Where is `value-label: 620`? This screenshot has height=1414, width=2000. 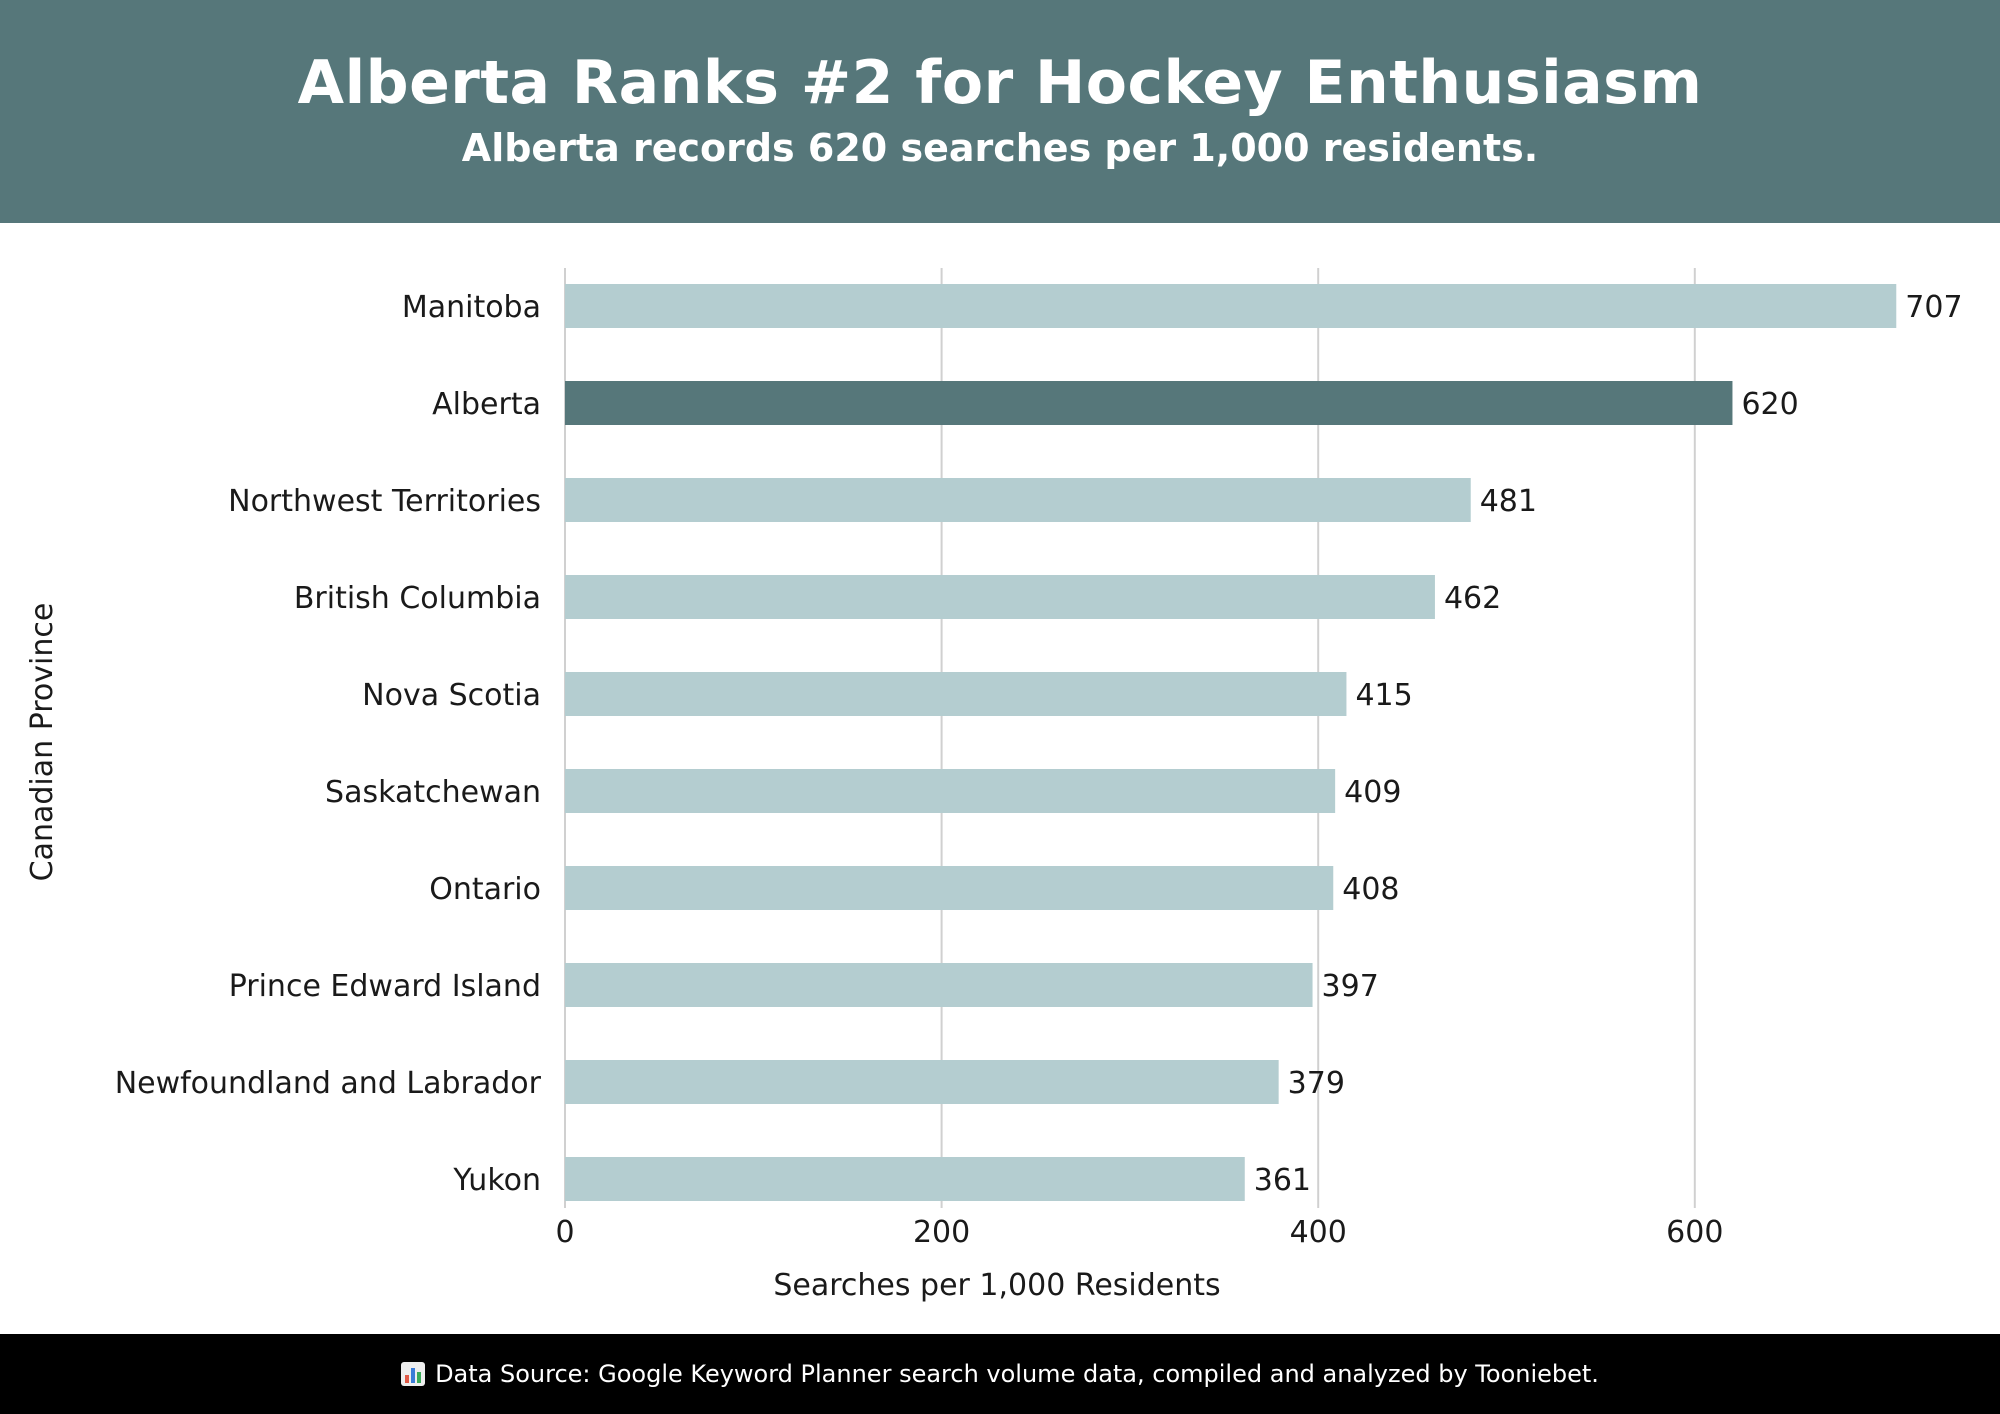
value-label: 620 is located at coordinates (1769, 404).